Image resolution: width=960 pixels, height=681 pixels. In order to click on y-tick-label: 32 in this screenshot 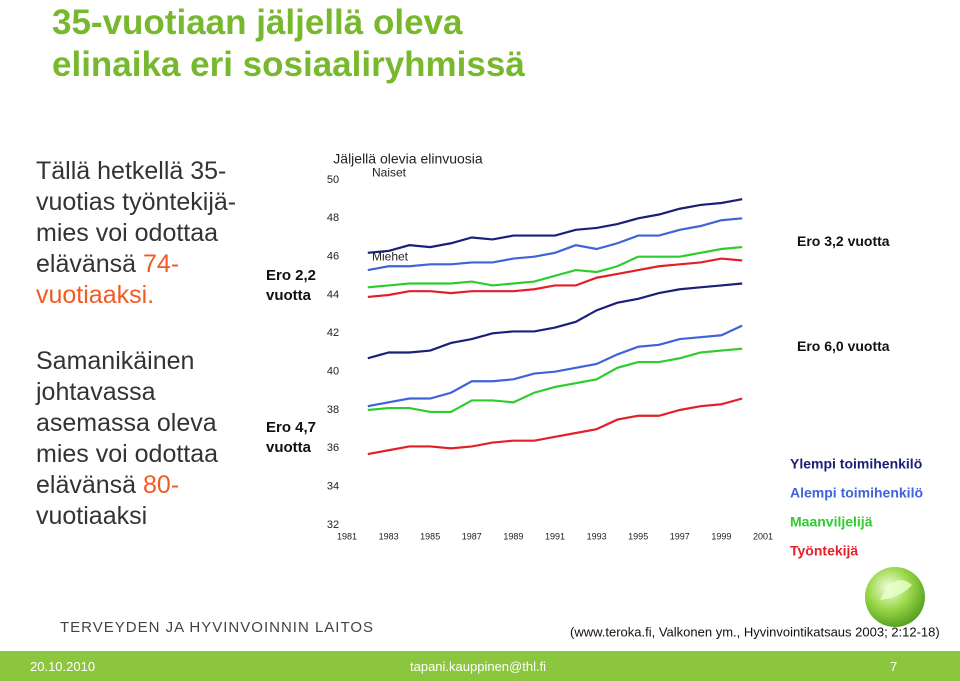, I will do `click(333, 525)`.